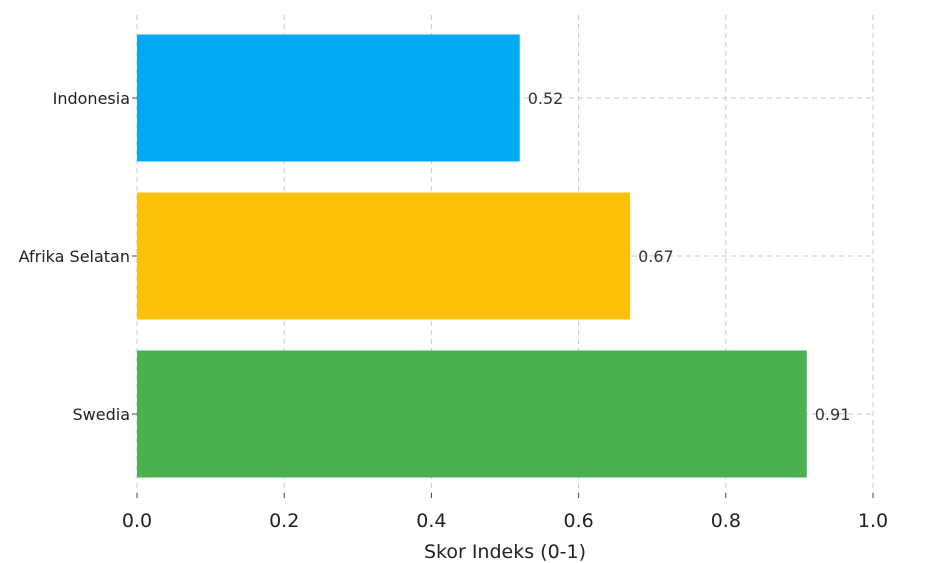 The width and height of the screenshot is (933, 563). What do you see at coordinates (656, 256) in the screenshot?
I see `bar-value-label: 0.67` at bounding box center [656, 256].